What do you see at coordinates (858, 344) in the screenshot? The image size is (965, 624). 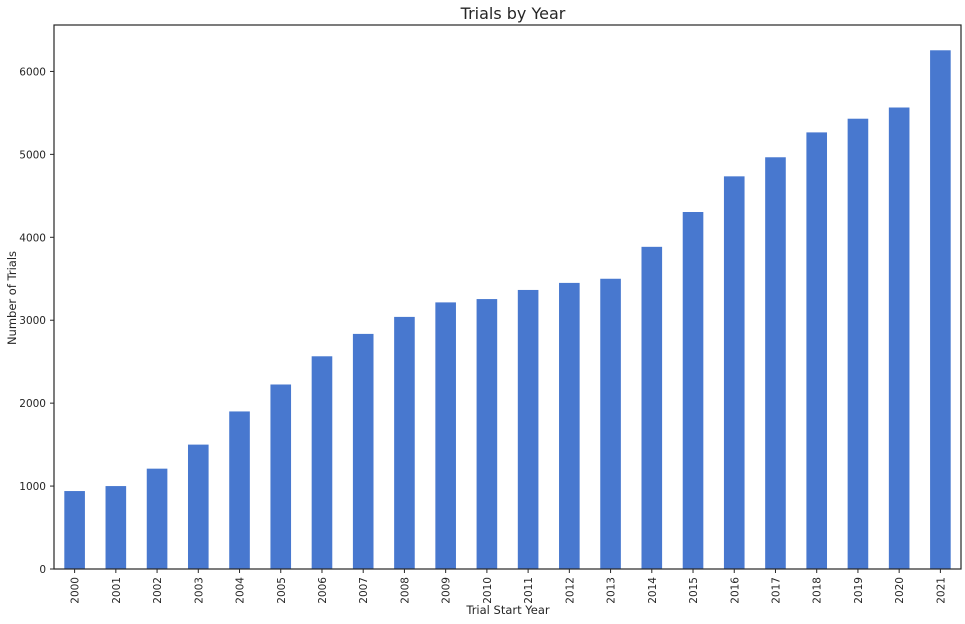 I see `bar-2019` at bounding box center [858, 344].